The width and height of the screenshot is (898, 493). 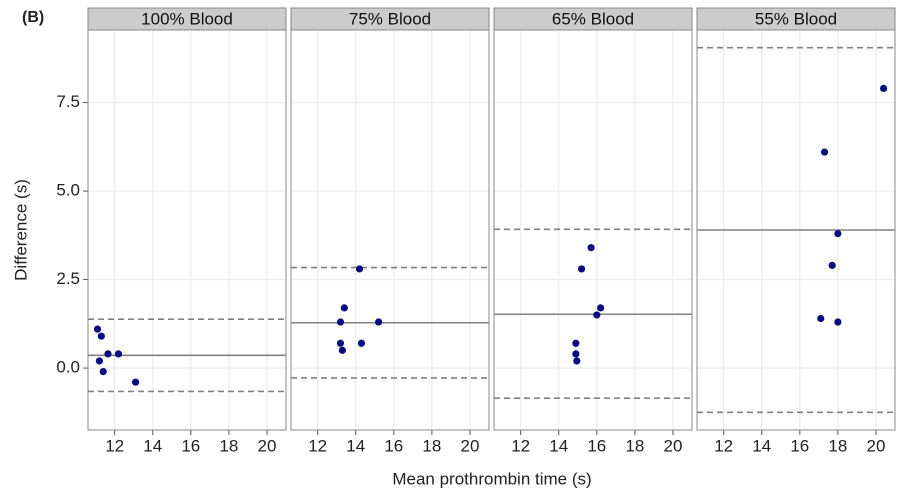 What do you see at coordinates (390, 18) in the screenshot?
I see `strip-title: 75% Blood` at bounding box center [390, 18].